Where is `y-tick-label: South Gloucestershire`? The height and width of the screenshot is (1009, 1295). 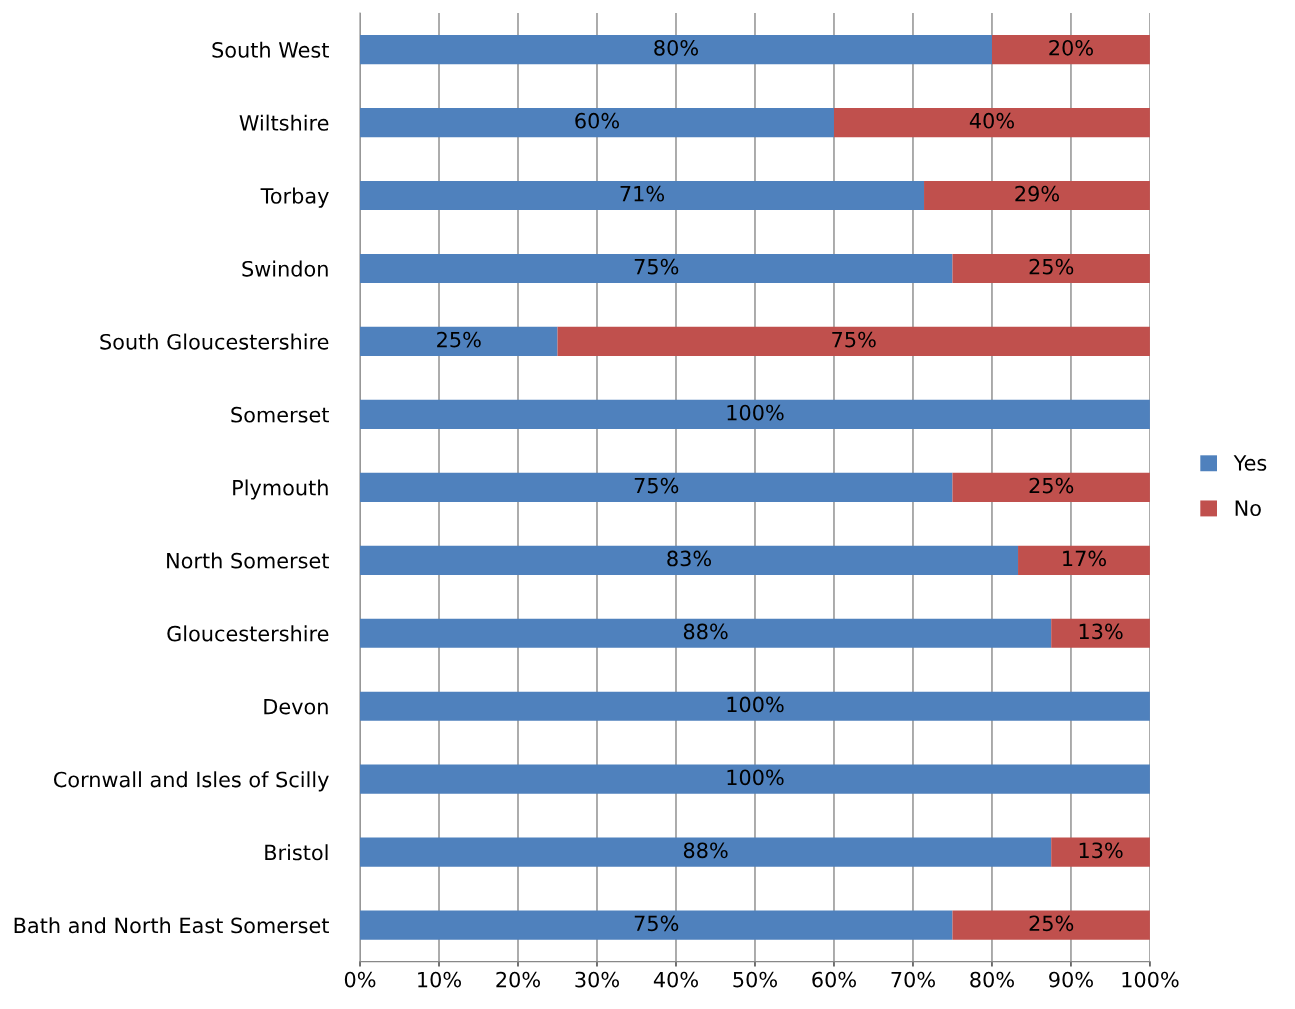 y-tick-label: South Gloucestershire is located at coordinates (214, 341).